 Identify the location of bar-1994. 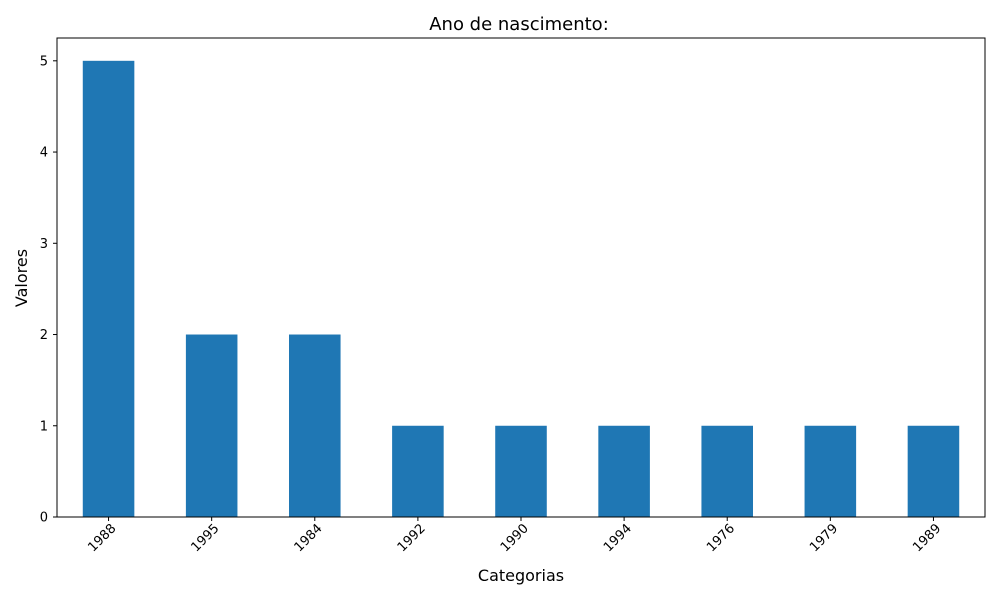
(624, 471).